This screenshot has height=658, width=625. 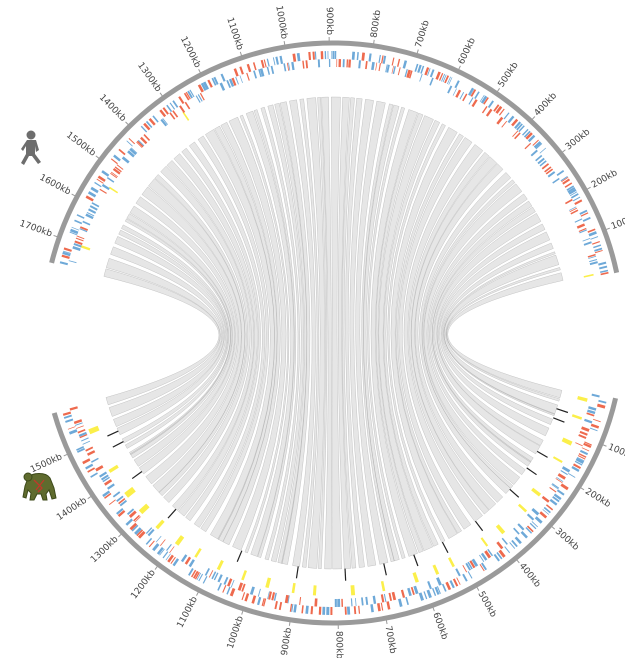 I want to click on top-highlight-block, so click(x=186, y=116).